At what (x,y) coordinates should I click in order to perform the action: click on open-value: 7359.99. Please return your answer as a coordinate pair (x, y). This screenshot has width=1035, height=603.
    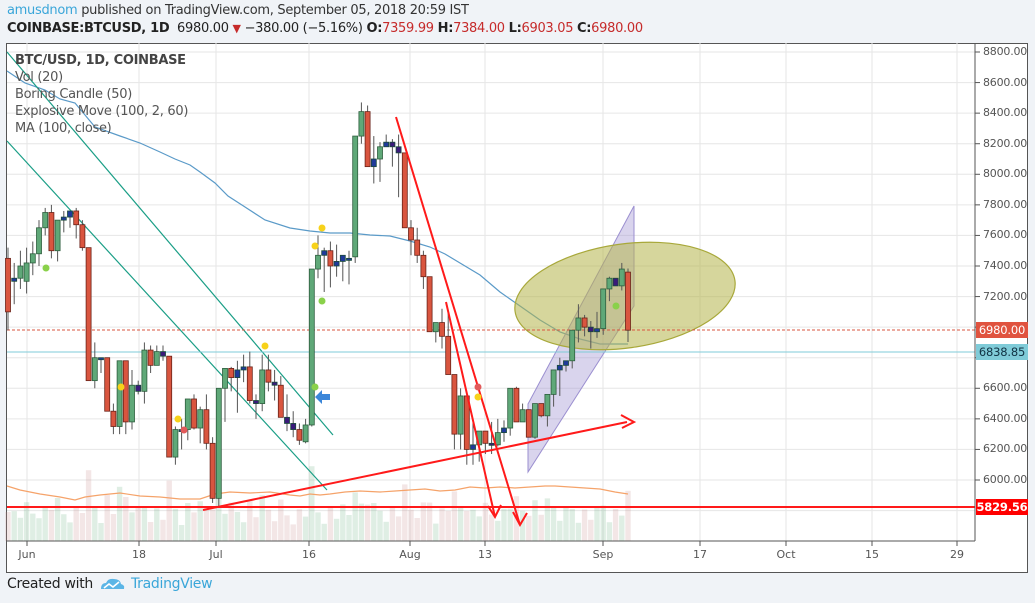
    Looking at the image, I should click on (408, 28).